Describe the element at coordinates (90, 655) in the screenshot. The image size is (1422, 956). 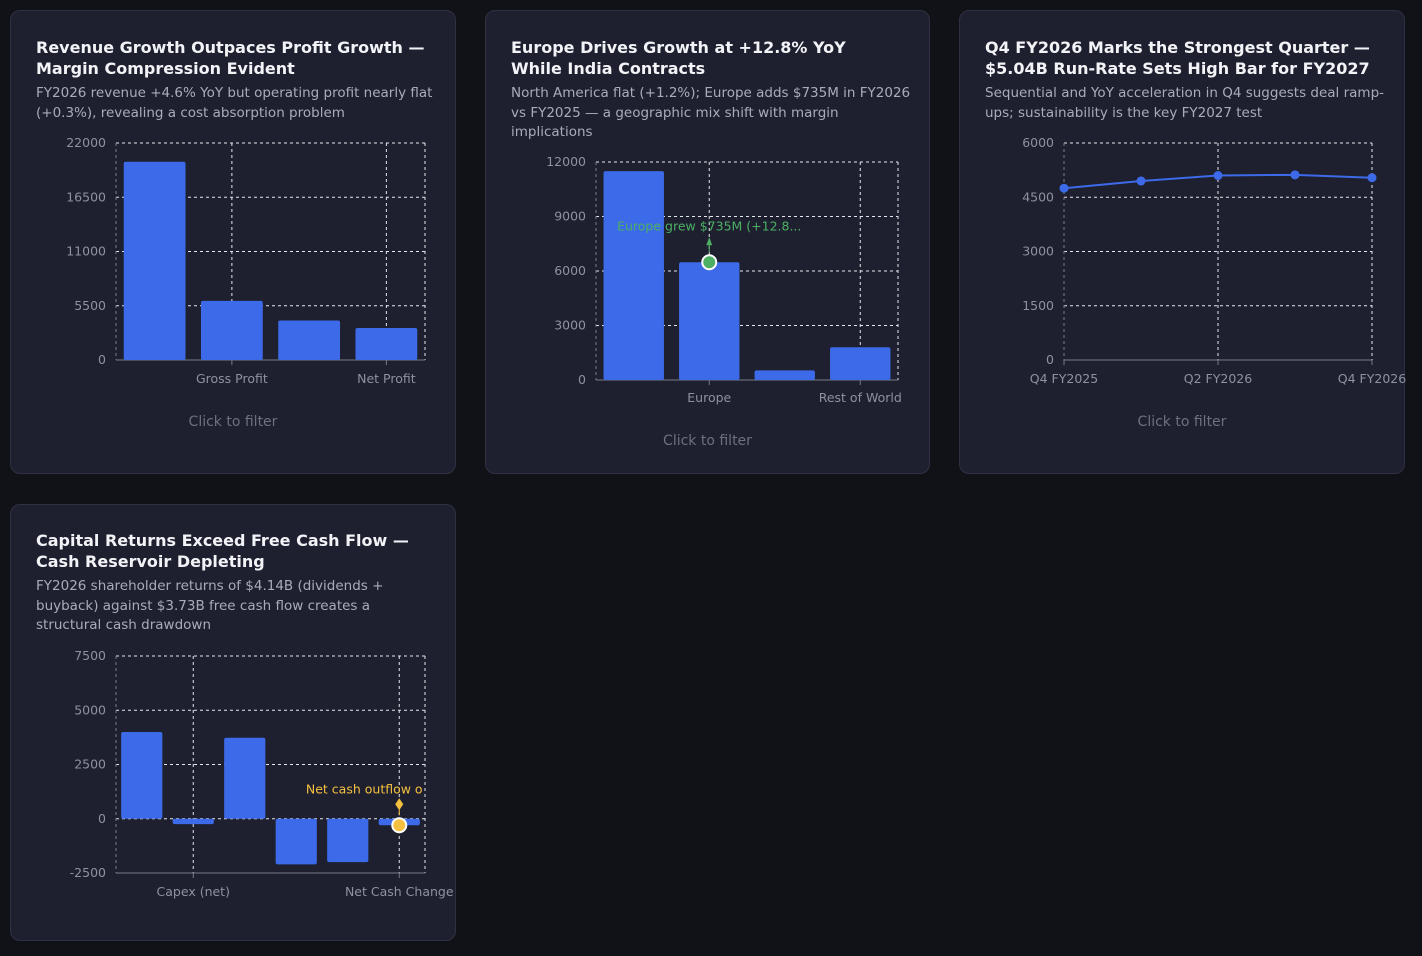
I see `y-tick-label: 7500` at that location.